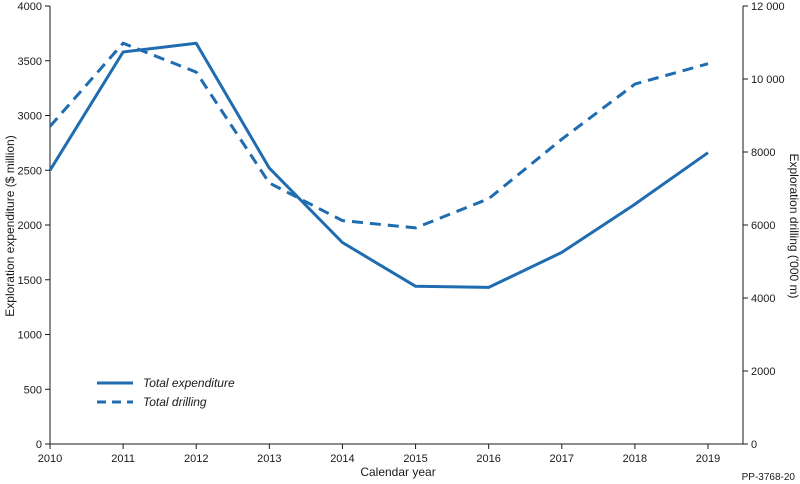 The width and height of the screenshot is (800, 484). What do you see at coordinates (175, 402) in the screenshot?
I see `legend-label-total-drilling: Total drilling` at bounding box center [175, 402].